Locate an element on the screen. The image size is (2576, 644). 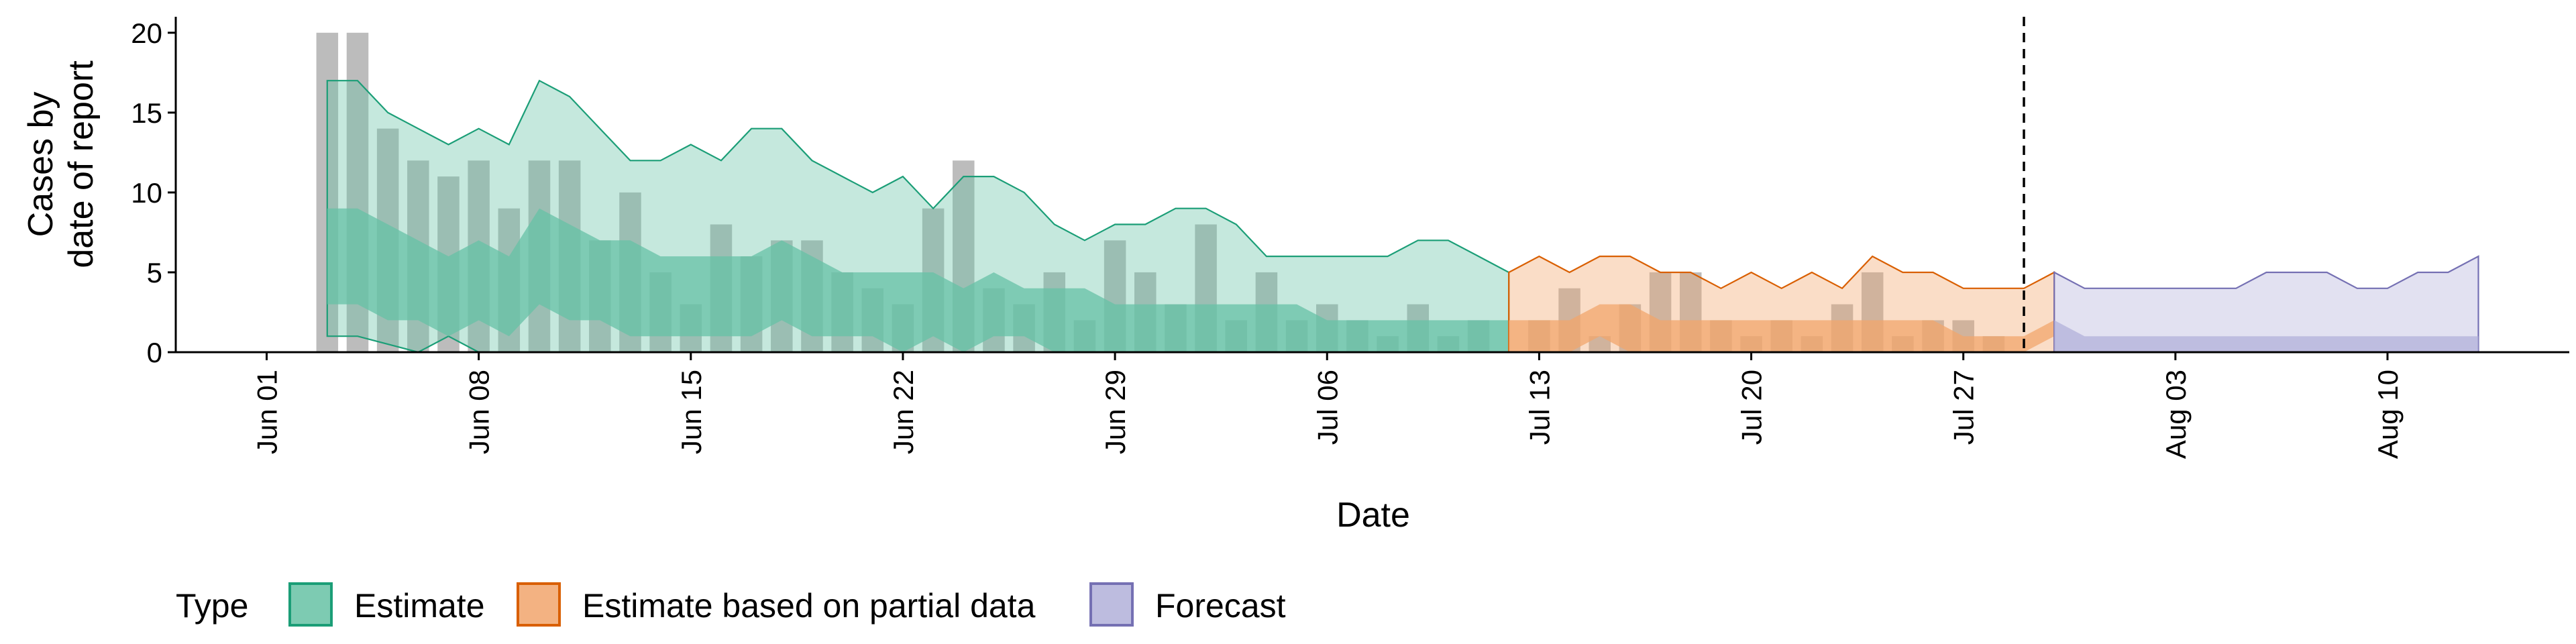
x-tick-label: Jul 20 is located at coordinates (1752, 407).